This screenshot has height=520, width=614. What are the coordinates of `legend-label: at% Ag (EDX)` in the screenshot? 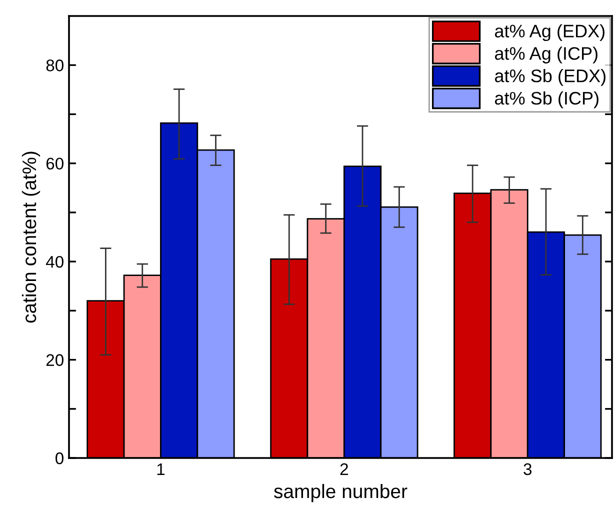 It's located at (549, 33).